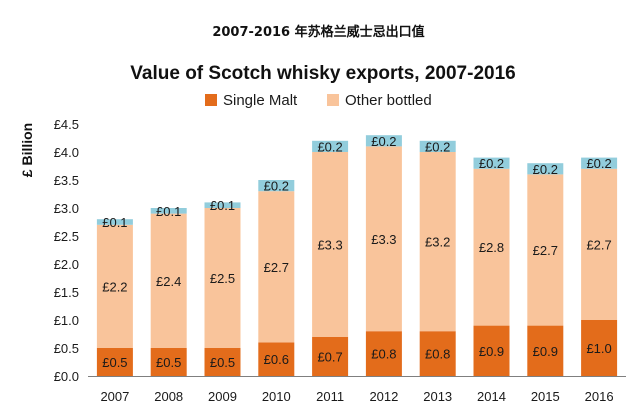  Describe the element at coordinates (545, 396) in the screenshot. I see `x-tick-label: 2015` at that location.